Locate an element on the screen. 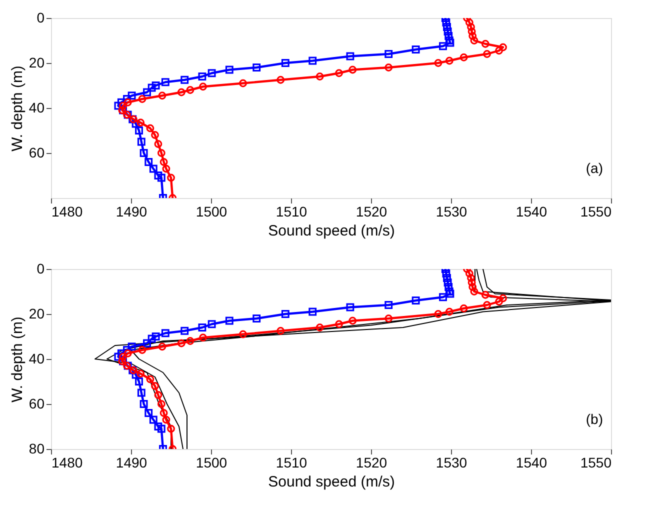  y-tick-label: 80 is located at coordinates (36, 448).